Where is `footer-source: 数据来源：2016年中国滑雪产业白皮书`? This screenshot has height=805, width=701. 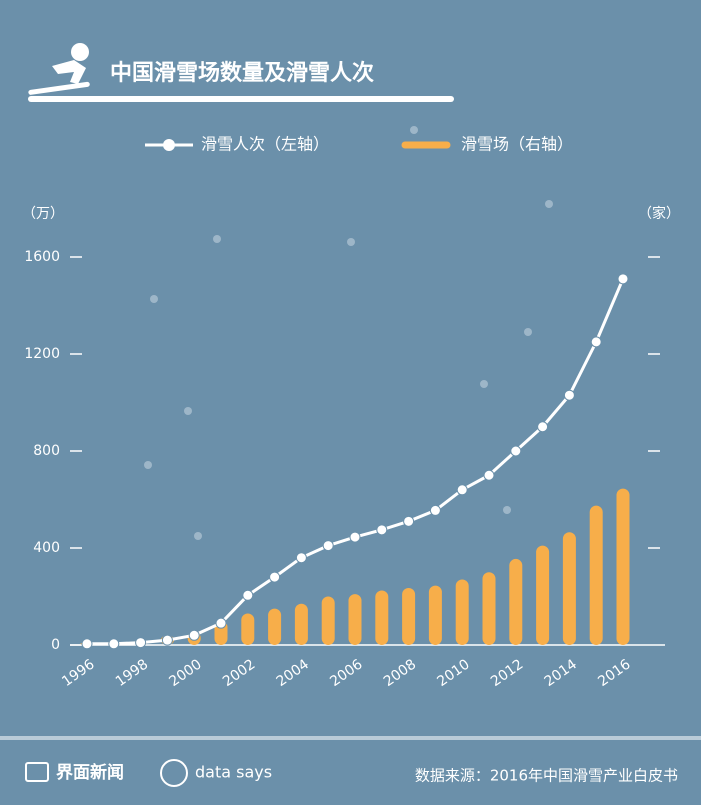
footer-source: 数据来源：2016年中国滑雪产业白皮书 is located at coordinates (546, 776).